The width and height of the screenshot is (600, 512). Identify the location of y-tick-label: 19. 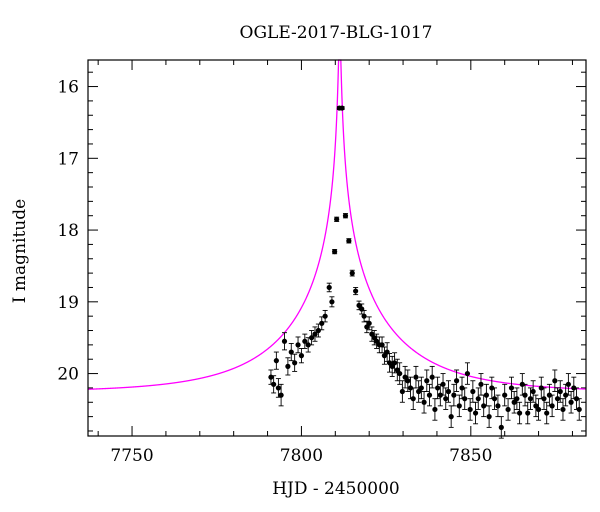
(68, 303).